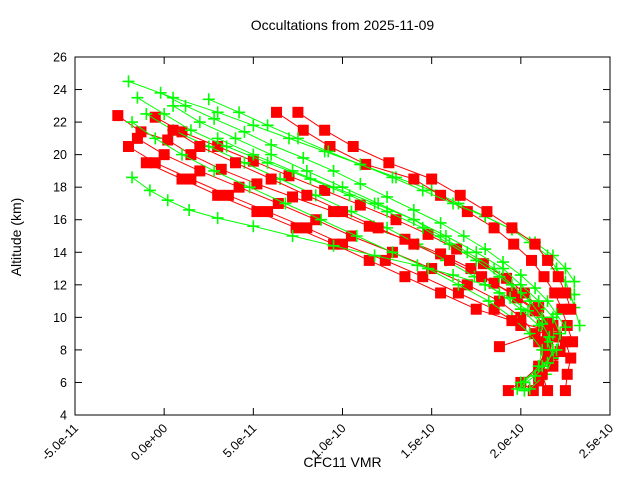  I want to click on y-tick-label: 12, so click(60, 285).